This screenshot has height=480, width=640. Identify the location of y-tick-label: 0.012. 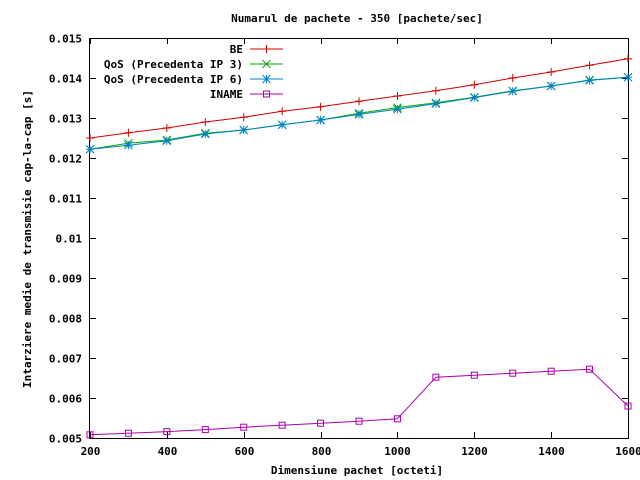
(65, 159).